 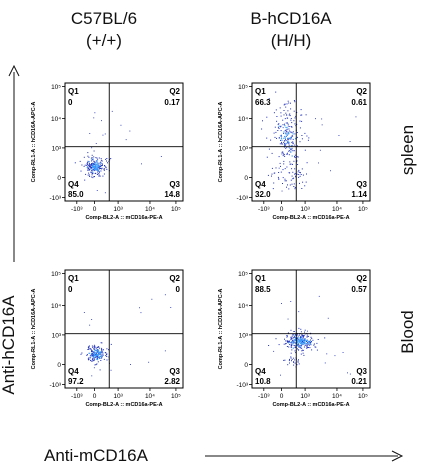 What do you see at coordinates (361, 278) in the screenshot?
I see `quadrant-q2-label: Q2` at bounding box center [361, 278].